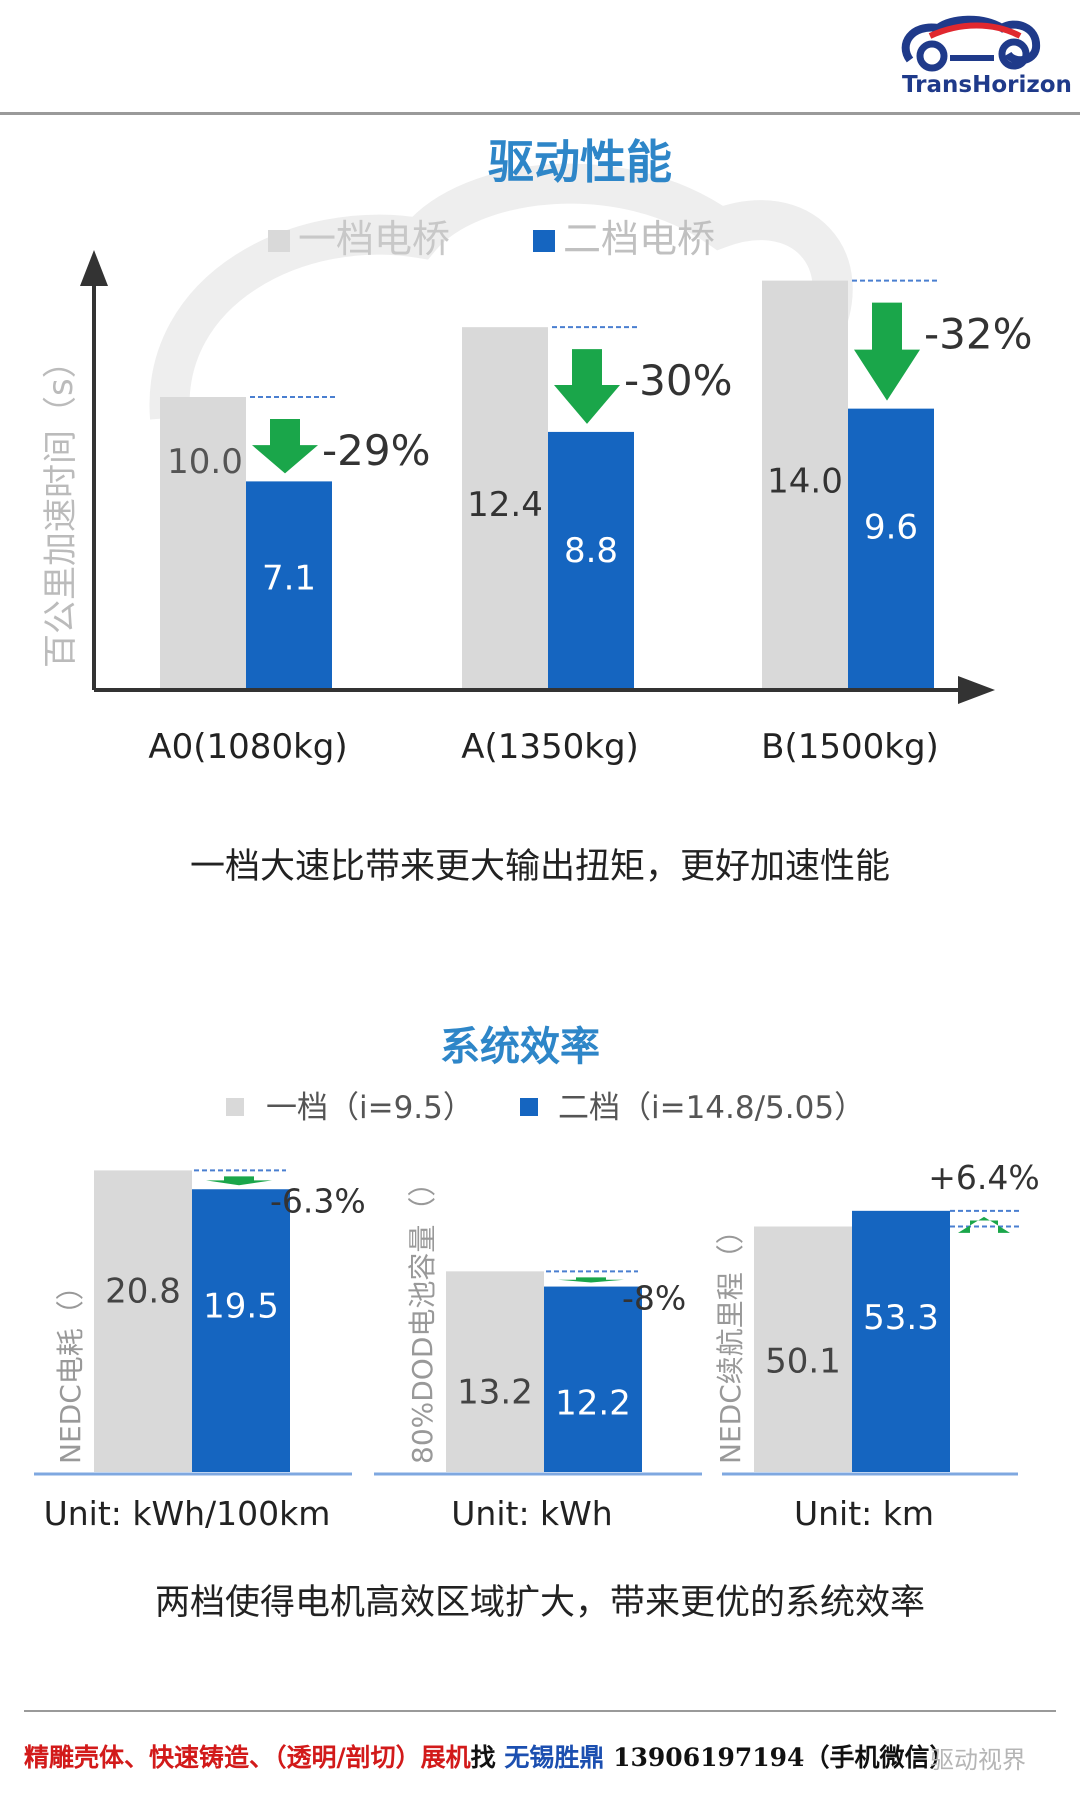 This screenshot has width=1080, height=1800. Describe the element at coordinates (143, 1291) in the screenshot. I see `panel0-value-gear1: 20.8` at that location.